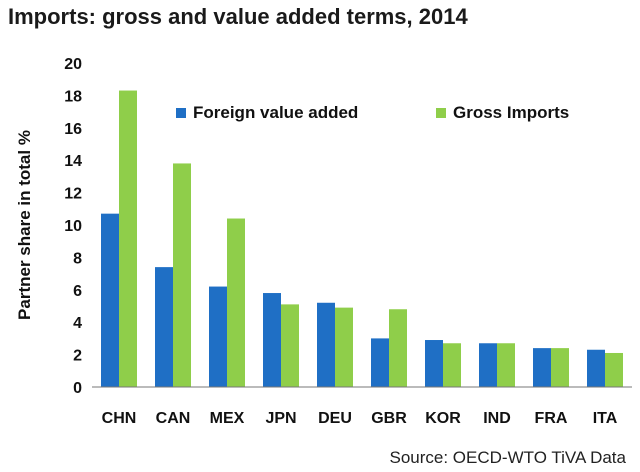 The height and width of the screenshot is (472, 640). I want to click on y-tick-label: 10, so click(73, 226).